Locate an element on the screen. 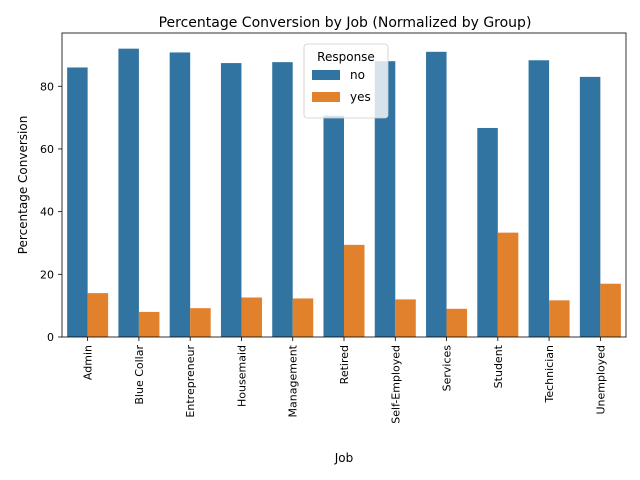  legend-title: Response is located at coordinates (346, 57).